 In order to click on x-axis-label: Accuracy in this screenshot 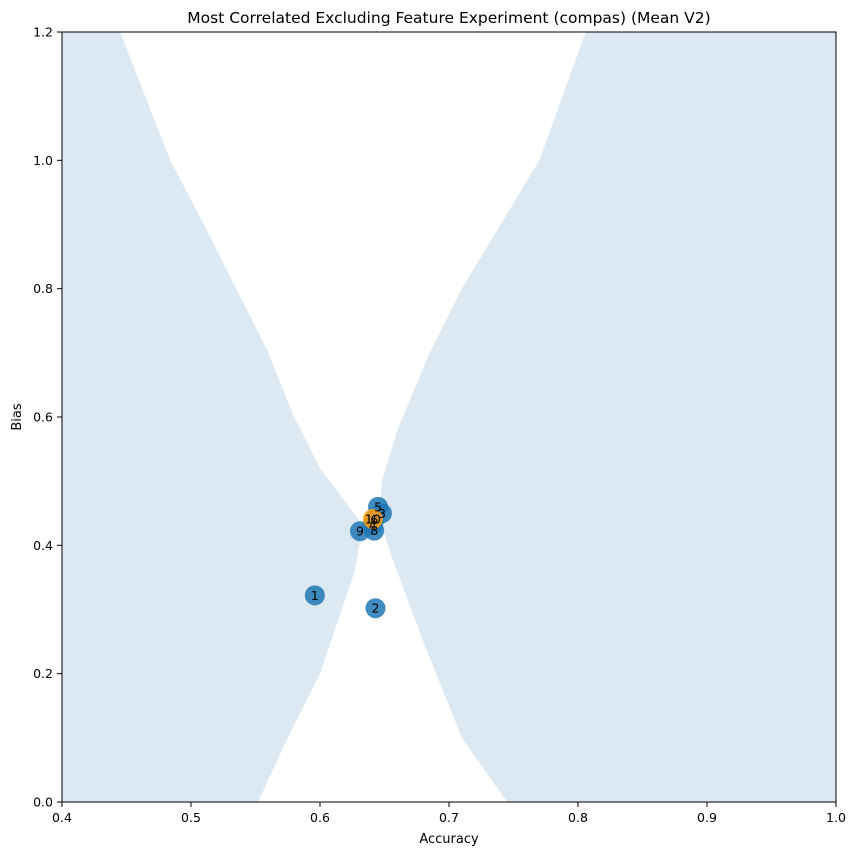, I will do `click(449, 839)`.